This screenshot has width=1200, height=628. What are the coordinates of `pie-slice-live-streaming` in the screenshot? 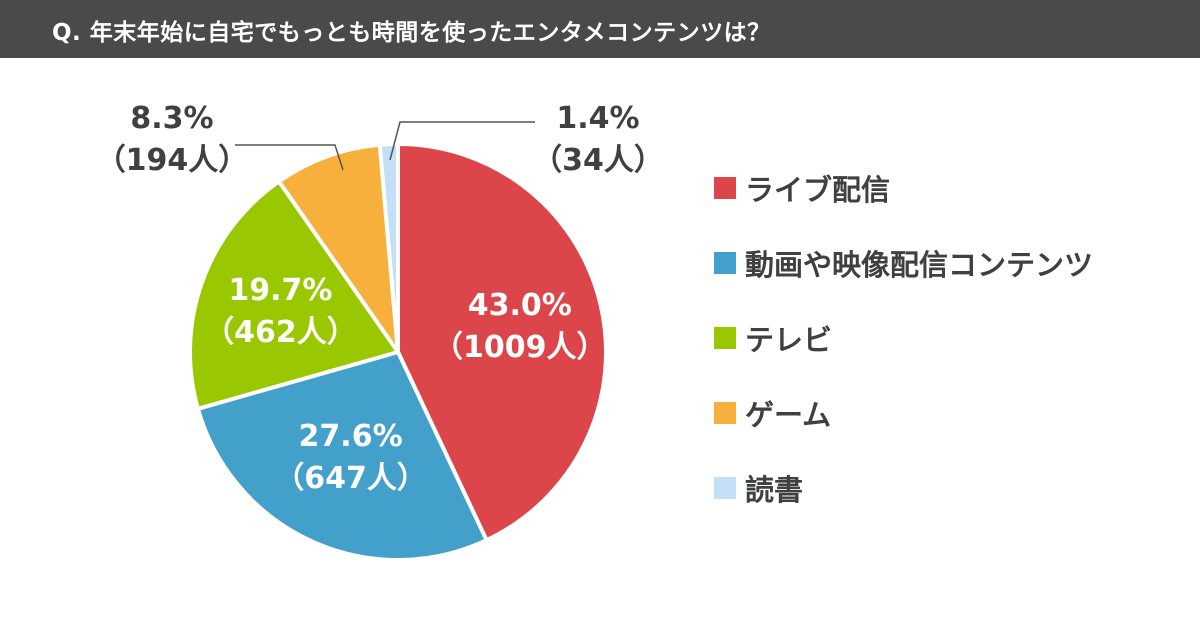 It's located at (502, 342).